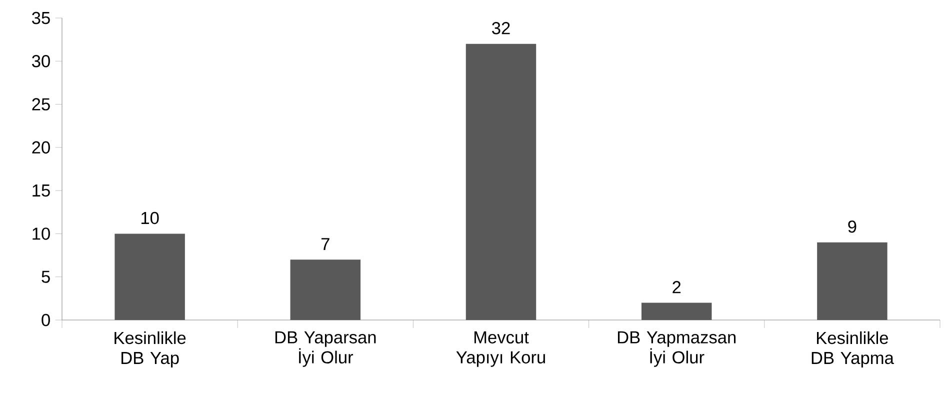 This screenshot has height=405, width=945. I want to click on data-label: 32, so click(501, 28).